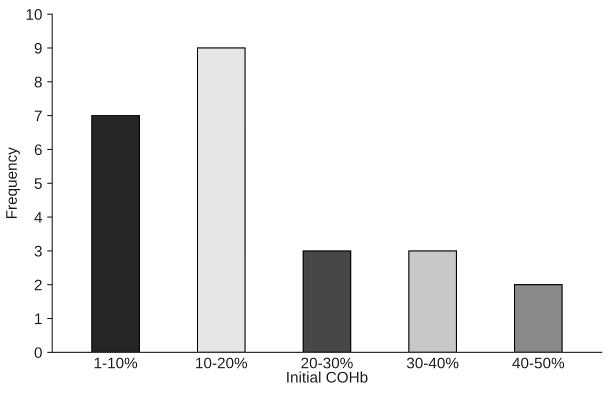 The height and width of the screenshot is (405, 614). Describe the element at coordinates (38, 183) in the screenshot. I see `y-tick-label: 5` at that location.